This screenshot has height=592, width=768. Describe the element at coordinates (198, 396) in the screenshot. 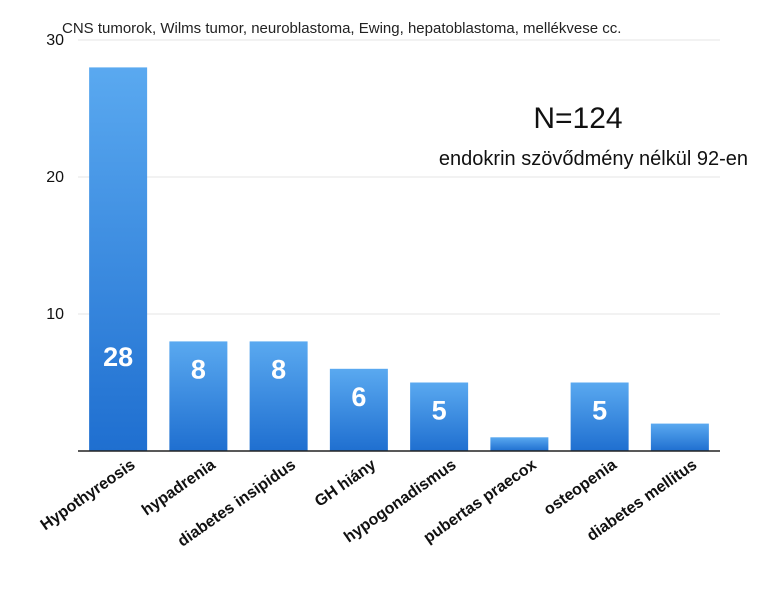

I see `bar-hypadrenia` at that location.